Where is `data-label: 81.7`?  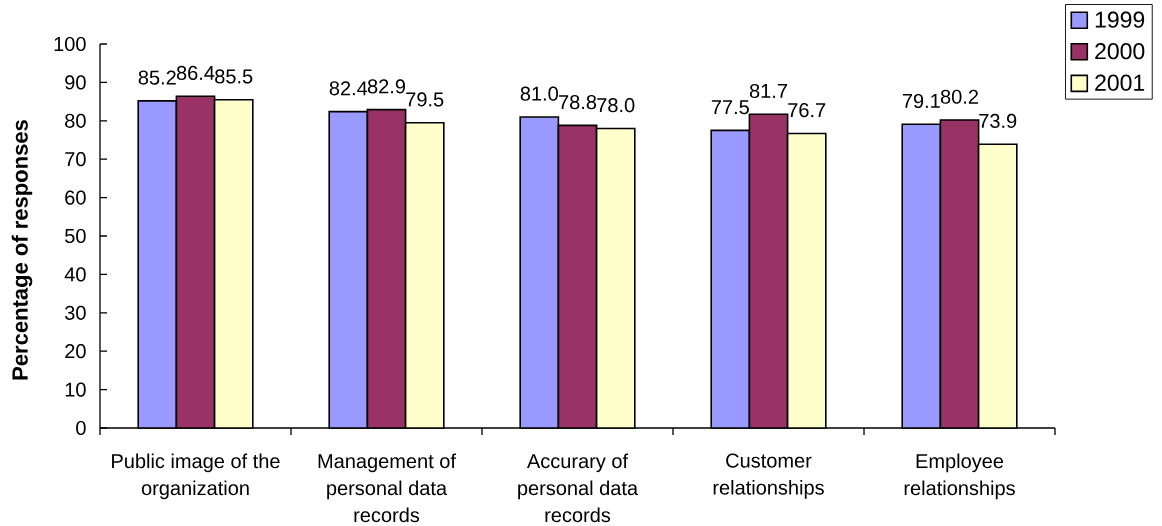 data-label: 81.7 is located at coordinates (768, 91).